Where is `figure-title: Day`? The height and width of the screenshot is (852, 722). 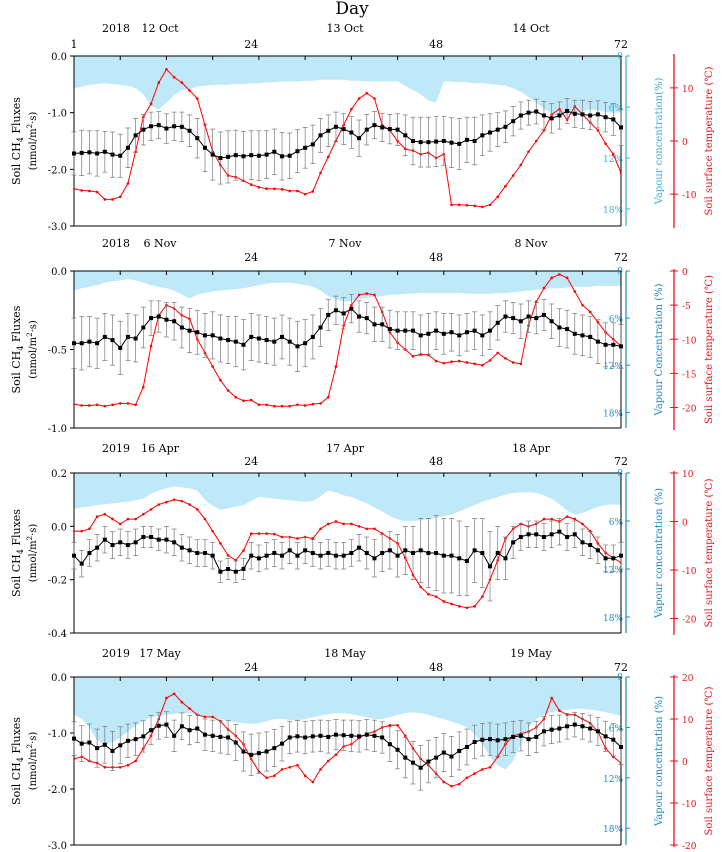 figure-title: Day is located at coordinates (352, 9).